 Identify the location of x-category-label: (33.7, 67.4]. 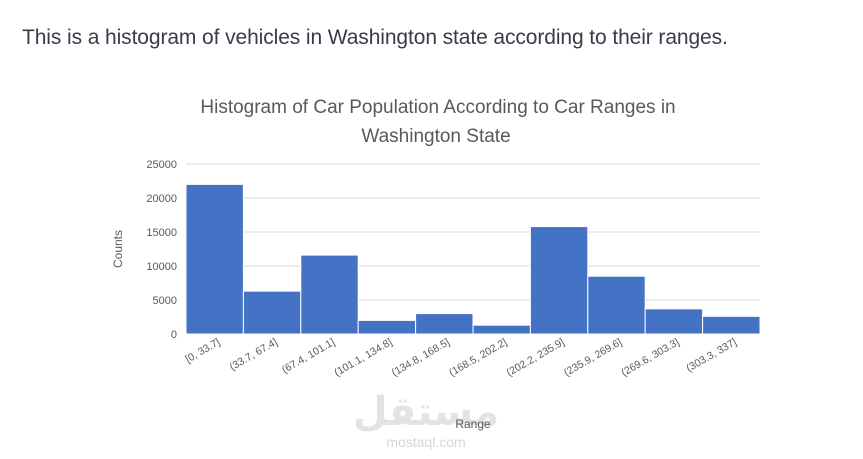
(254, 354).